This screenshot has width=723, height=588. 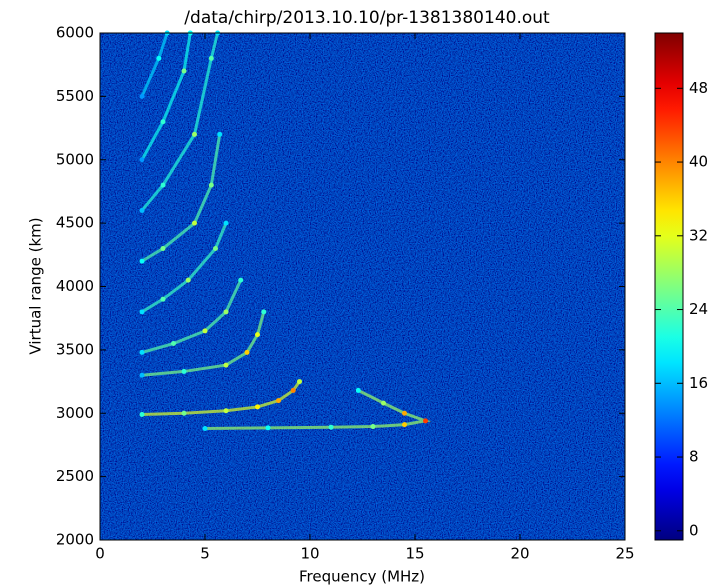 What do you see at coordinates (205, 554) in the screenshot?
I see `x-tick-label: 5` at bounding box center [205, 554].